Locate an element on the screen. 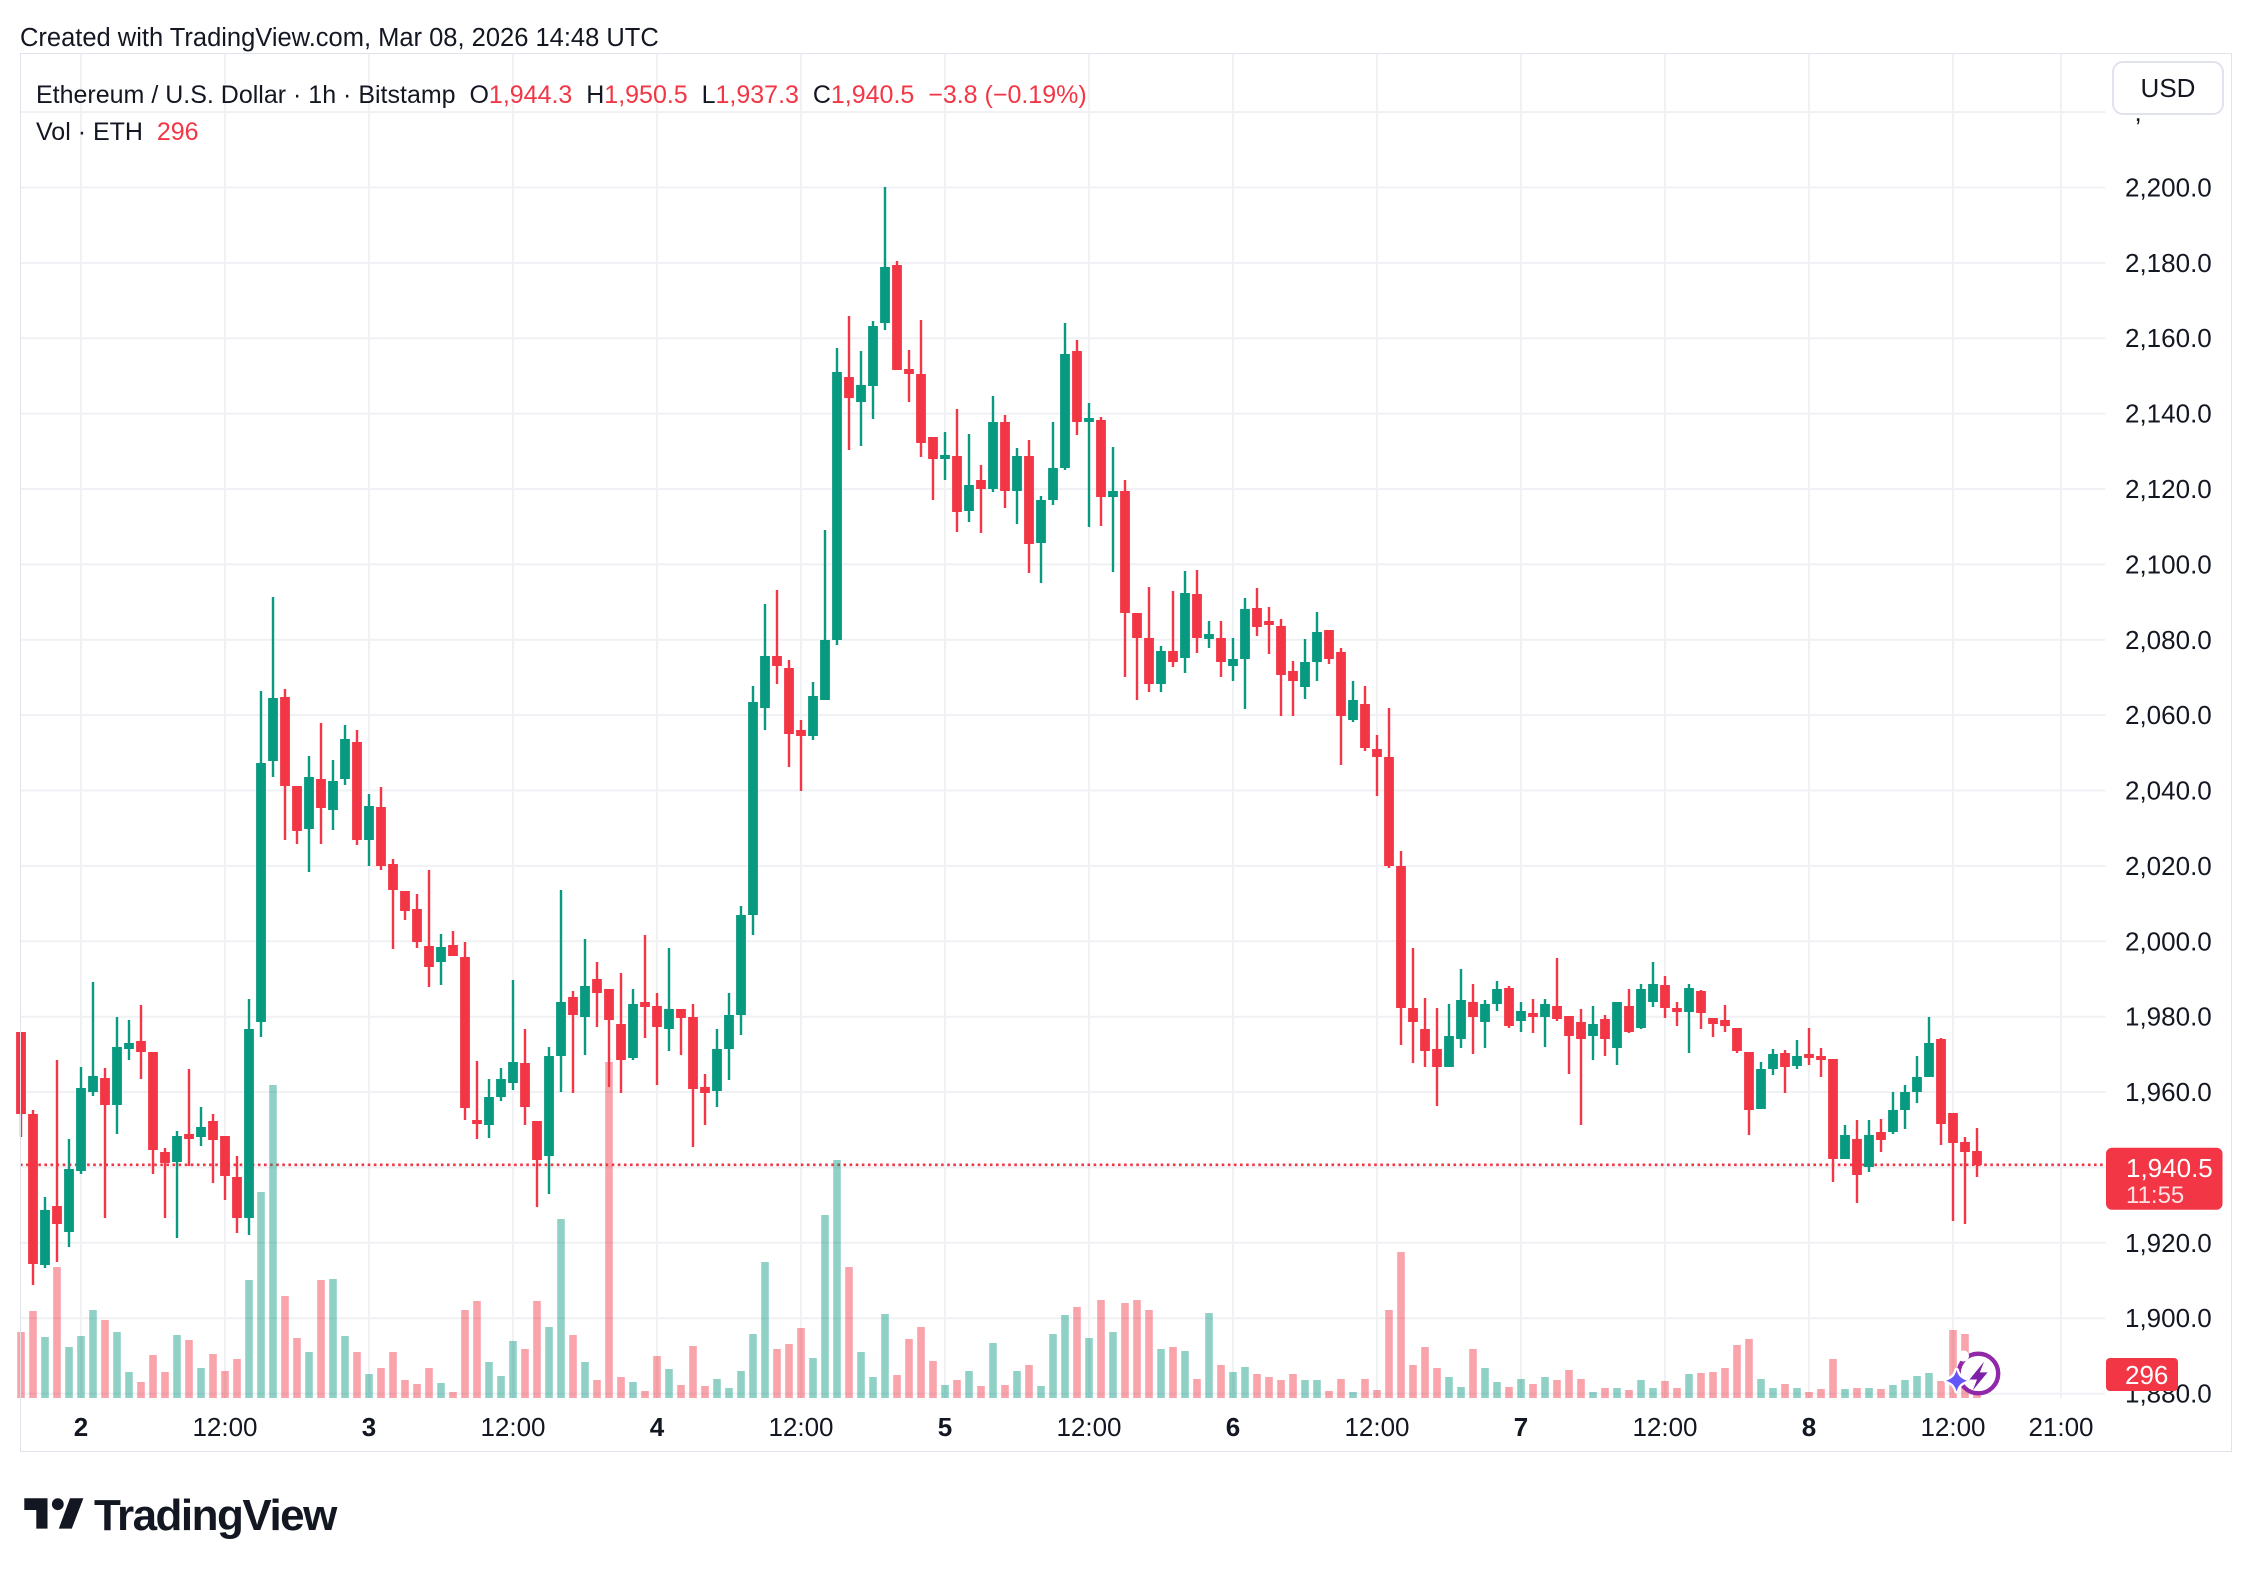  svg-text: 7 is located at coordinates (1521, 1427).